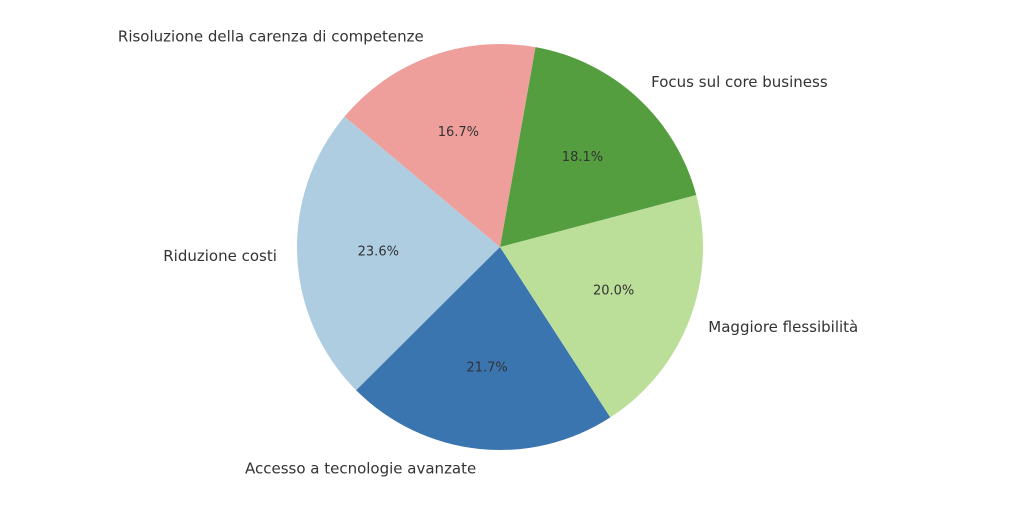 The width and height of the screenshot is (1030, 505). I want to click on value-label: 16.7%, so click(458, 132).